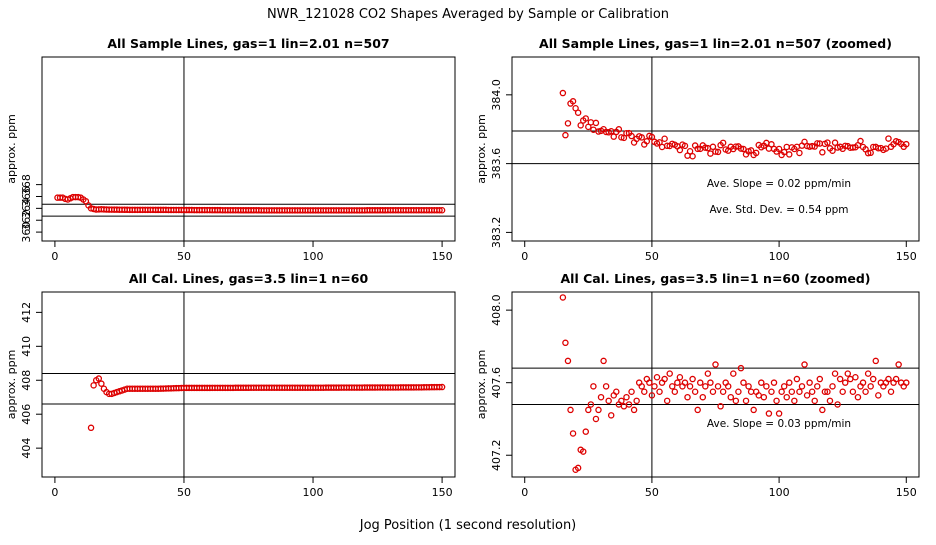  Describe the element at coordinates (779, 492) in the screenshot. I see `x-tick-label: 100` at that location.